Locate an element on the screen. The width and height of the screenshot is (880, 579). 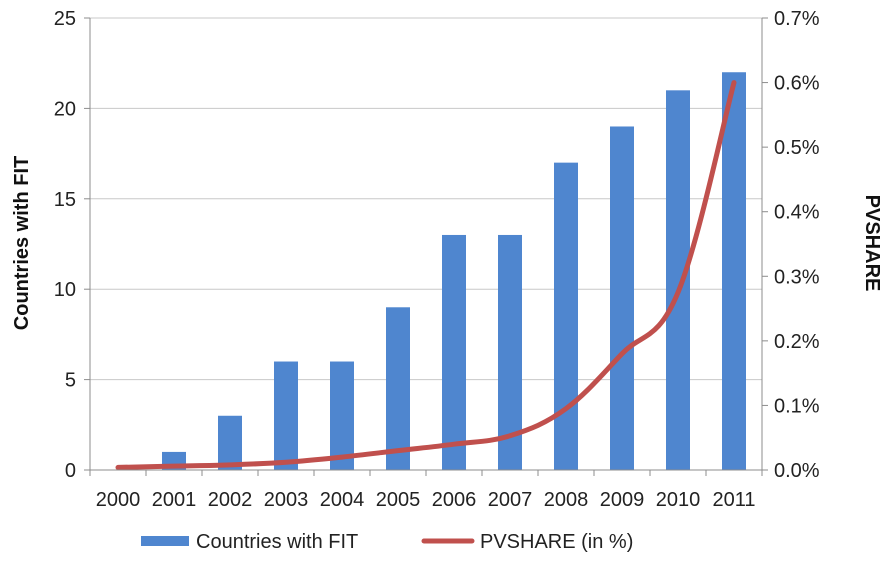
right-tick-label: 0.4% is located at coordinates (797, 213).